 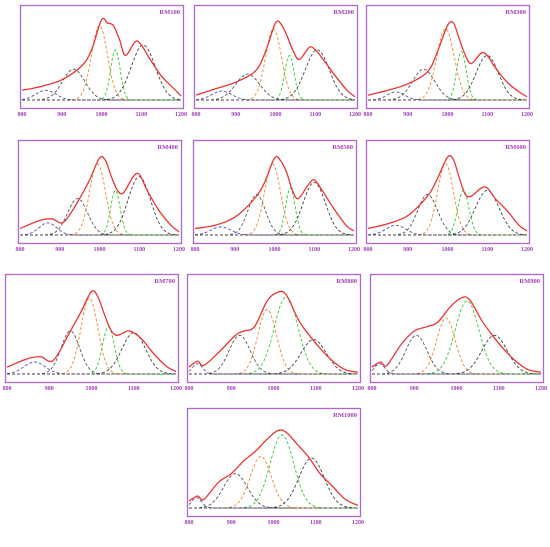 I want to click on panel-rm500: RM500 800 900 1000 1100 1200, so click(x=275, y=196).